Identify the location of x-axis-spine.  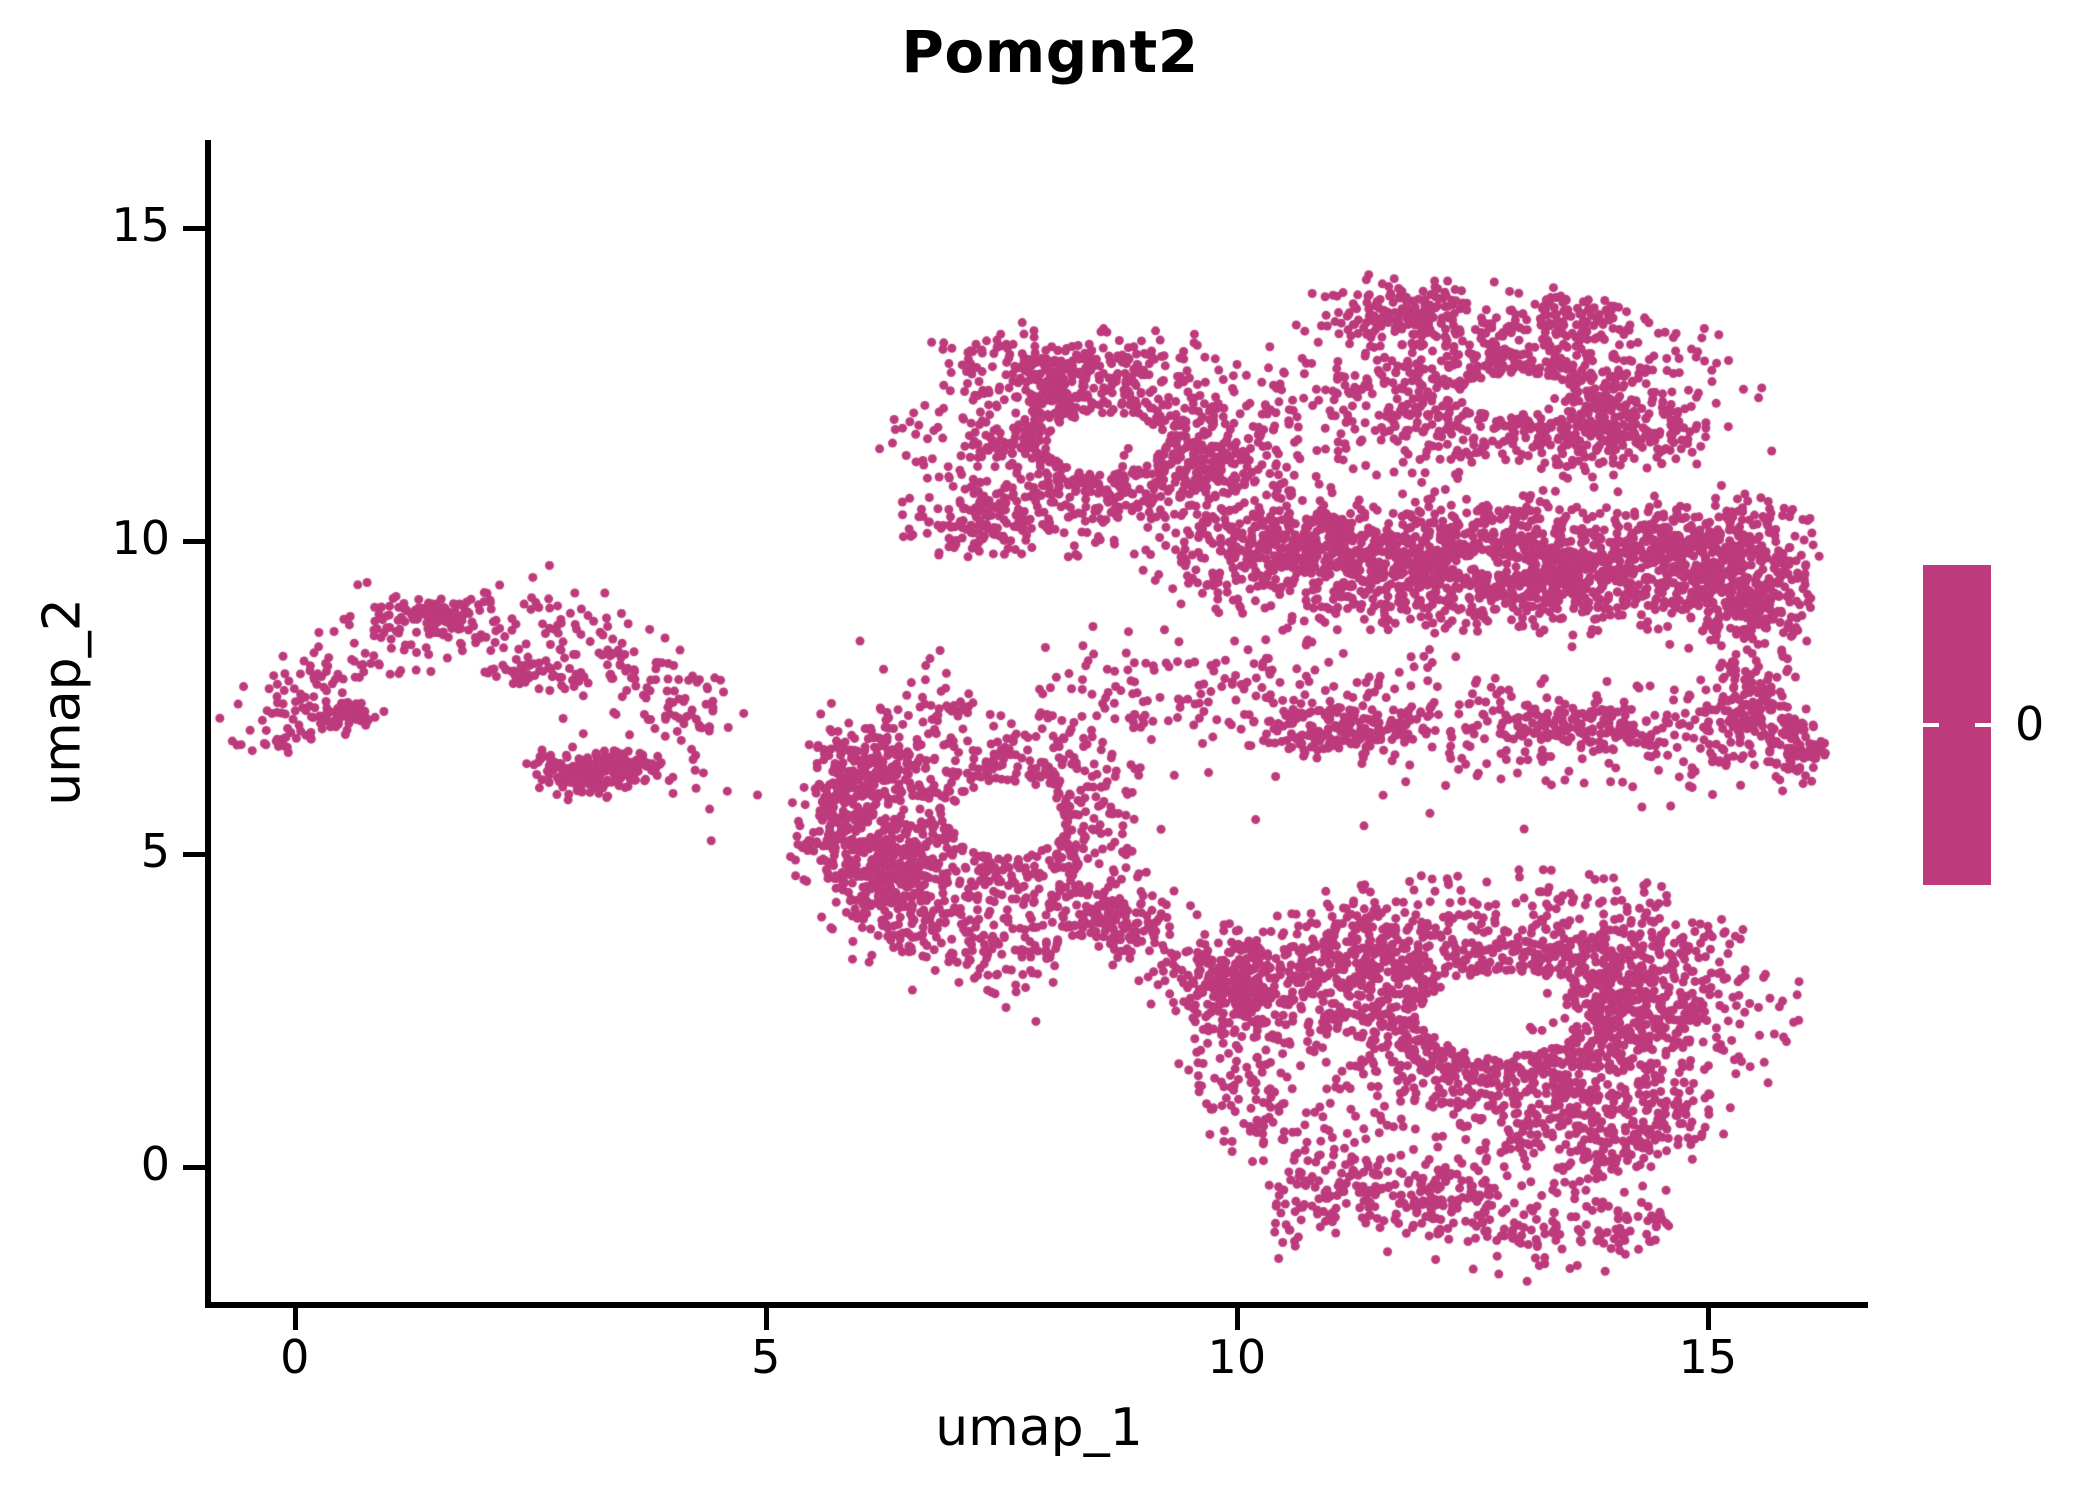
(1036, 1305).